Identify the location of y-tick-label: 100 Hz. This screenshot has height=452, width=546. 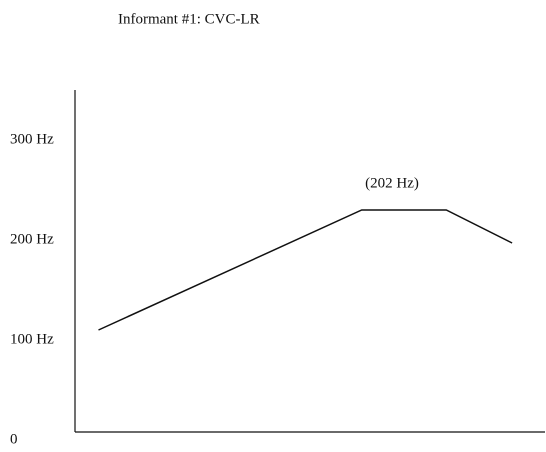
(32, 339).